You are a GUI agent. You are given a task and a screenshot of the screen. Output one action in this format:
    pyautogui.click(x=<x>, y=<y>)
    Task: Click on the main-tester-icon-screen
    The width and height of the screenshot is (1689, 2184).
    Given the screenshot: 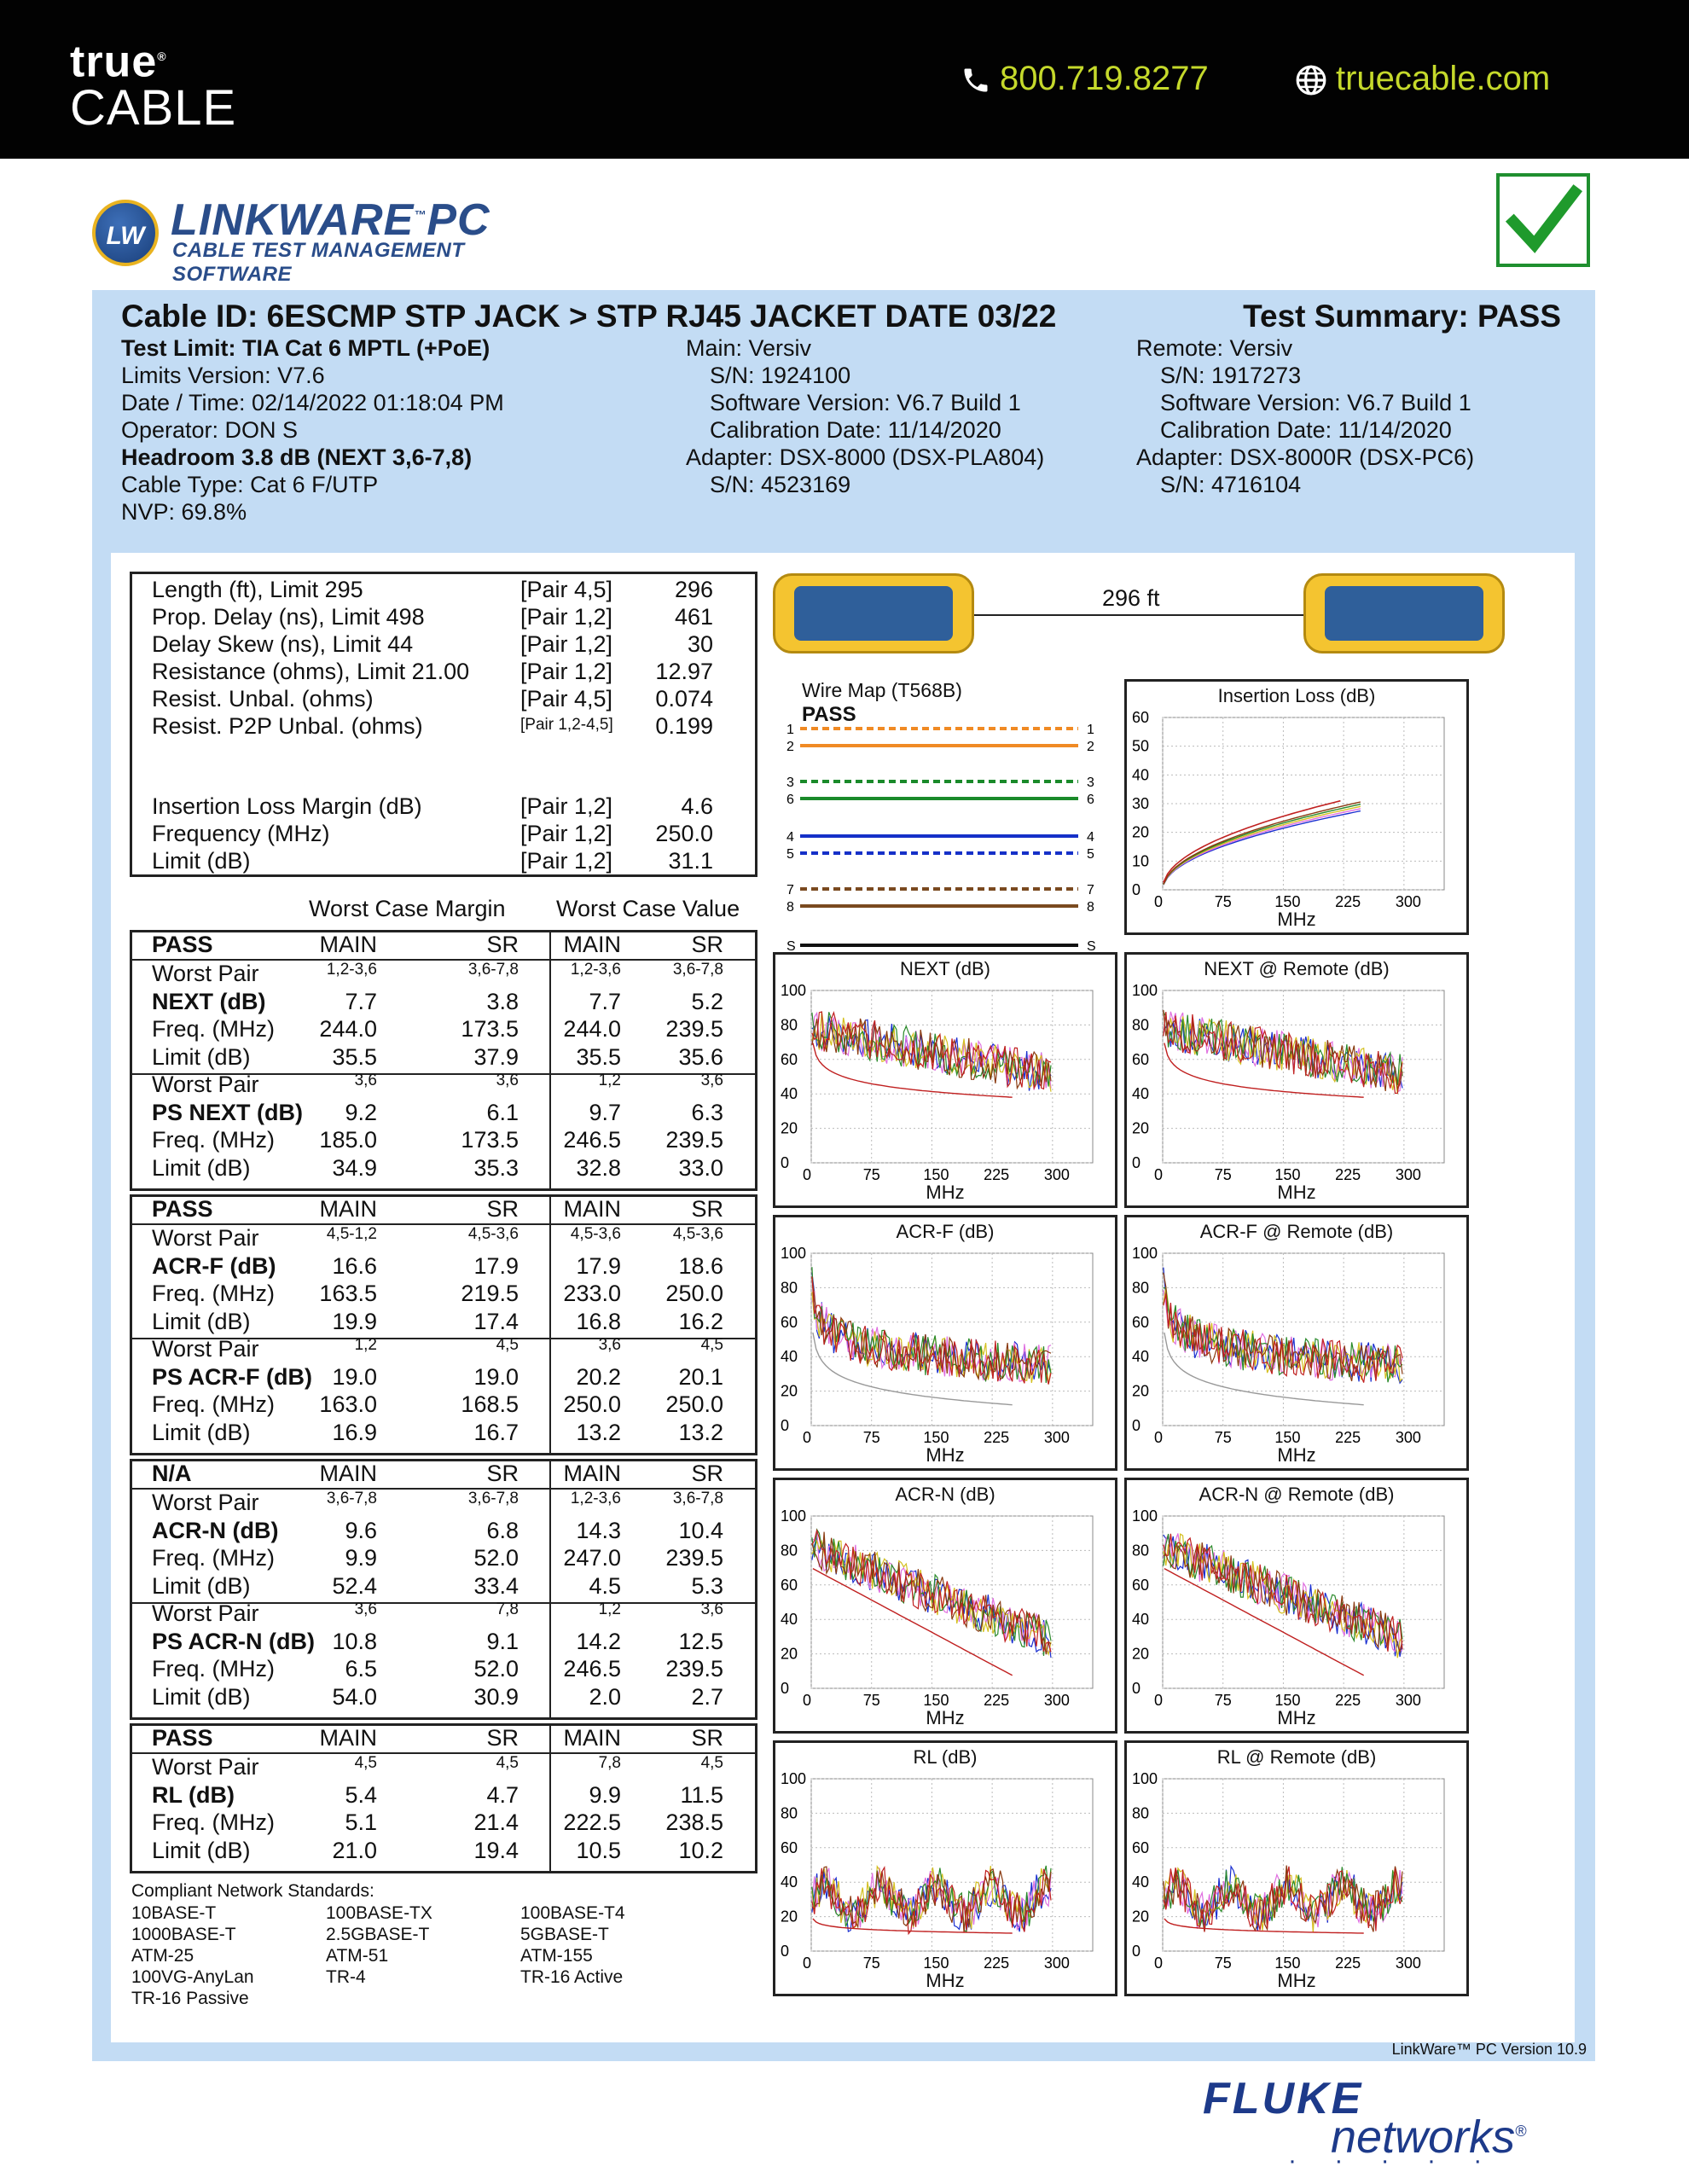 What is the action you would take?
    pyautogui.click(x=874, y=614)
    